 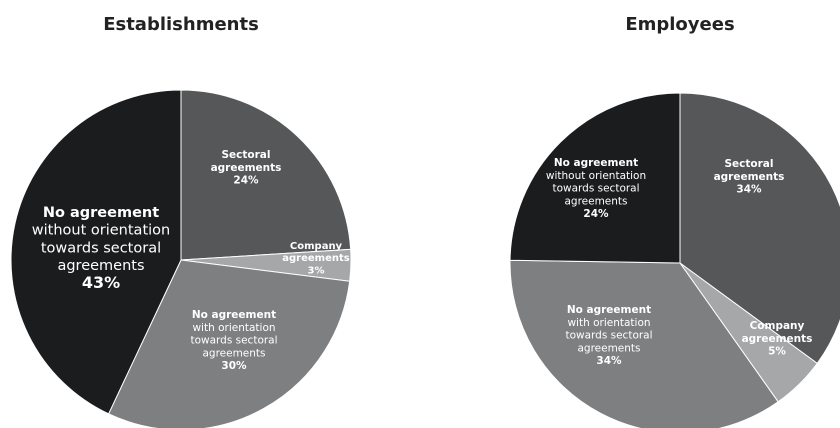 What do you see at coordinates (245, 155) in the screenshot?
I see `slice-label-line-0-0-0: Sectoral` at bounding box center [245, 155].